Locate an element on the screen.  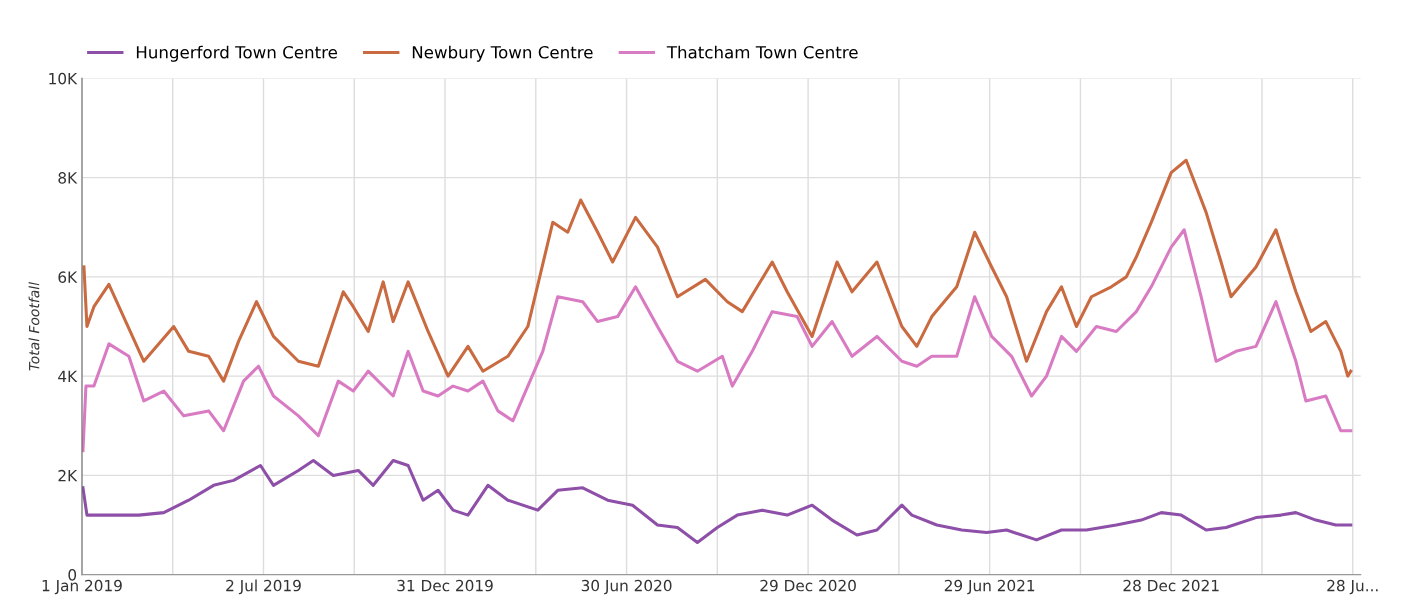
y-axis-title: Total Footfall is located at coordinates (34, 326).